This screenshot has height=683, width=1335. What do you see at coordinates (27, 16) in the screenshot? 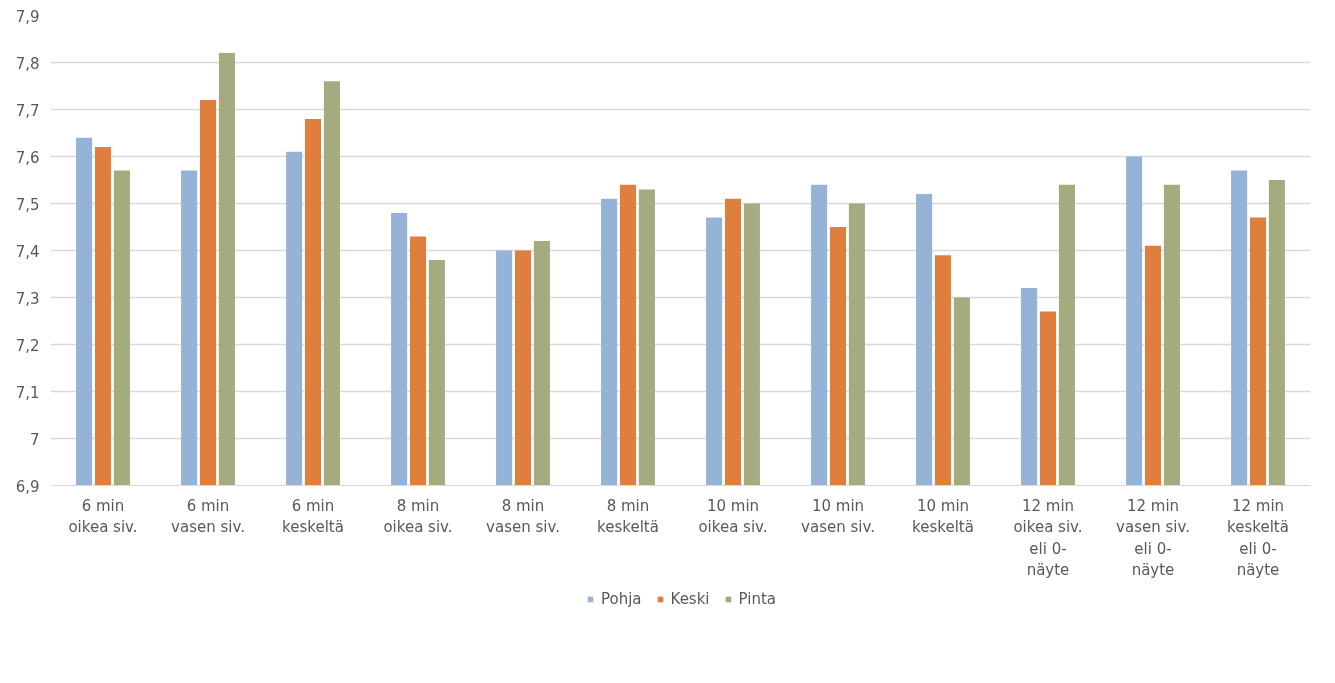
I see `y-tick-label: 7,9` at bounding box center [27, 16].